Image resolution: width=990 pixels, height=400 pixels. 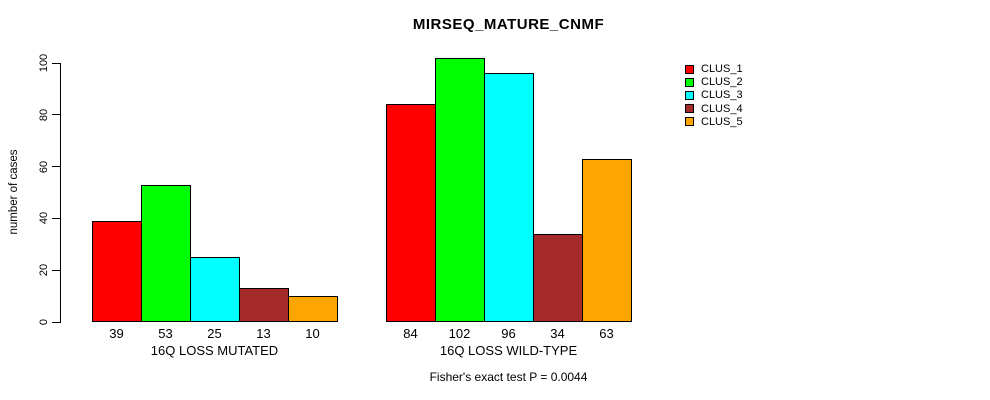 I want to click on legend-label: CLUS_2, so click(x=722, y=82).